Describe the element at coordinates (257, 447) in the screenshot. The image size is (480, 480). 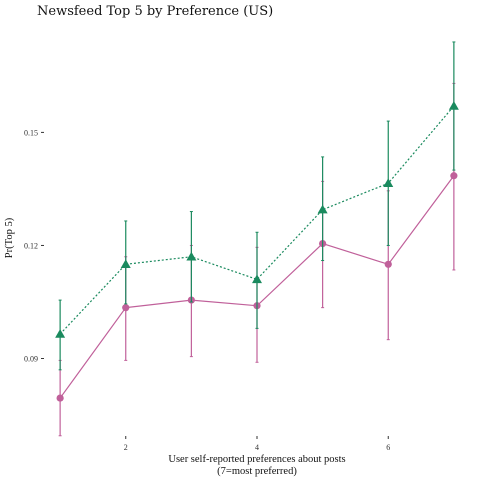
I see `x-tick-label: 4` at that location.